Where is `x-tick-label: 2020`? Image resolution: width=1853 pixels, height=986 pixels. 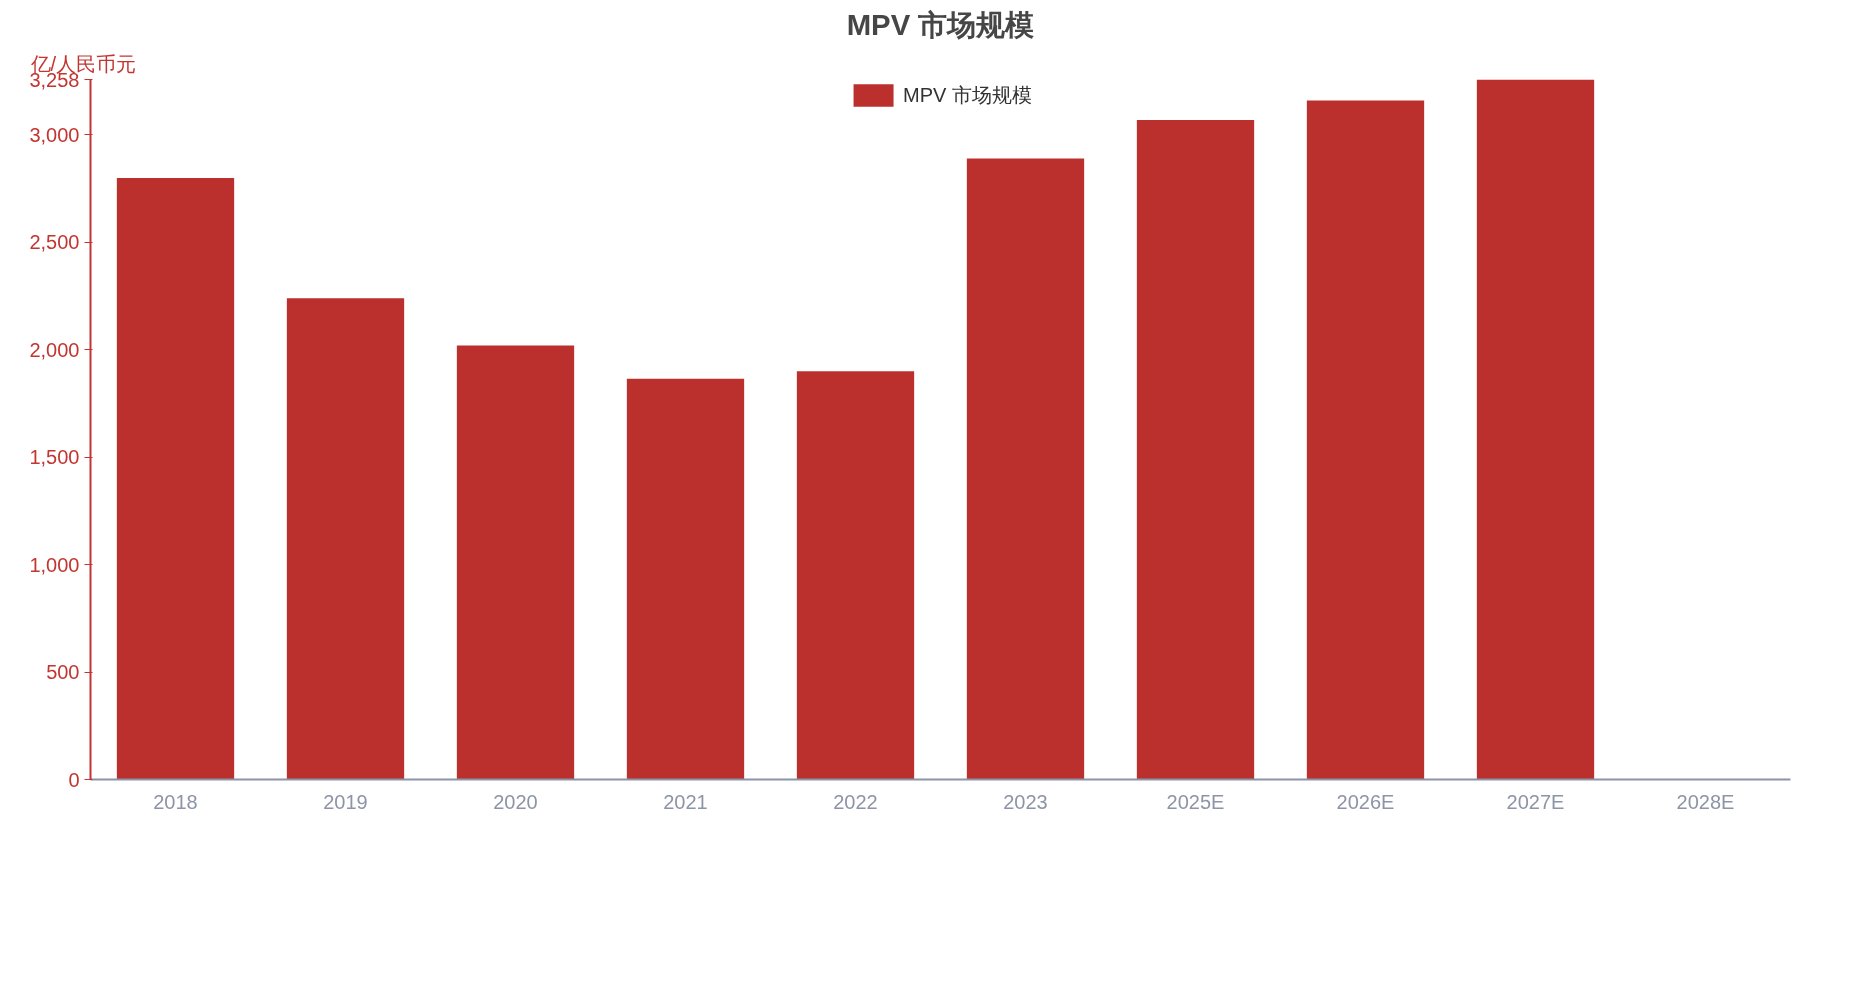 x-tick-label: 2020 is located at coordinates (515, 801).